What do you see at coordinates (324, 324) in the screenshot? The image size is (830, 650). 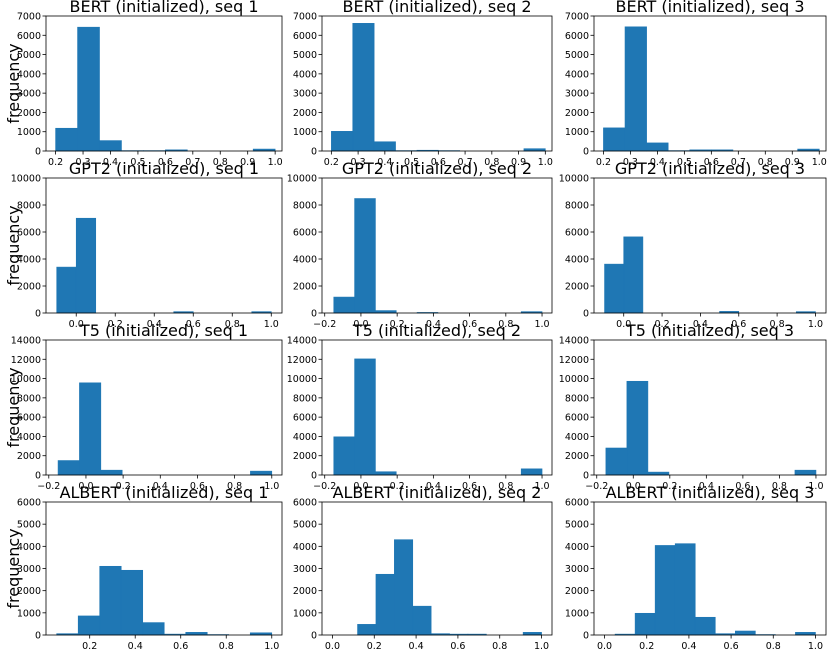 I see `x-tick-label: −0.2` at bounding box center [324, 324].